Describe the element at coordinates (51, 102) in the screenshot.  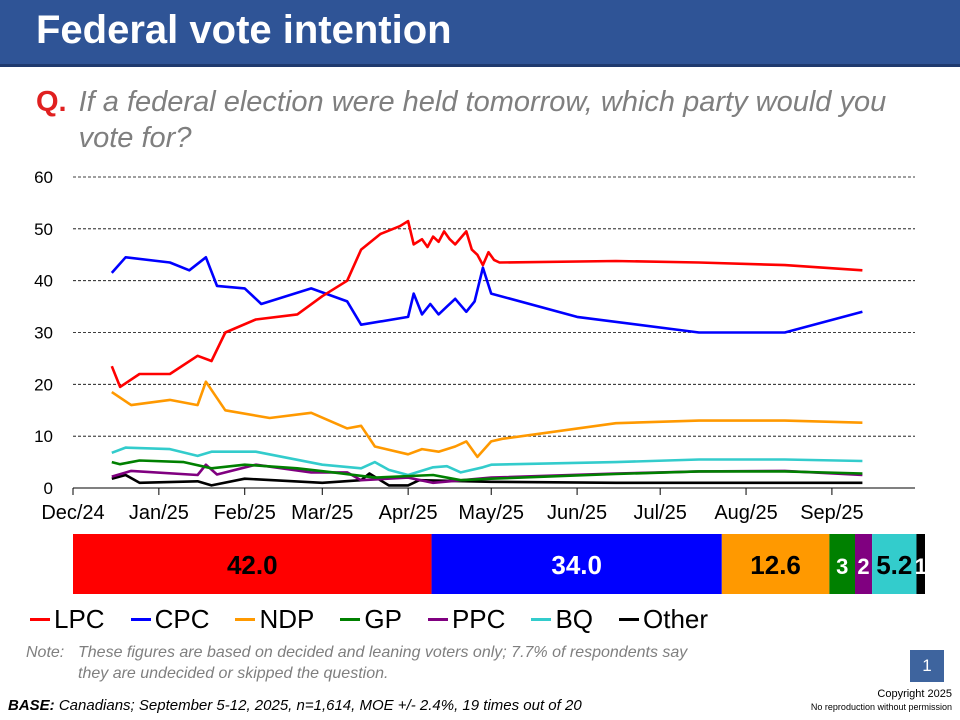
I see `question-label: Q.` at that location.